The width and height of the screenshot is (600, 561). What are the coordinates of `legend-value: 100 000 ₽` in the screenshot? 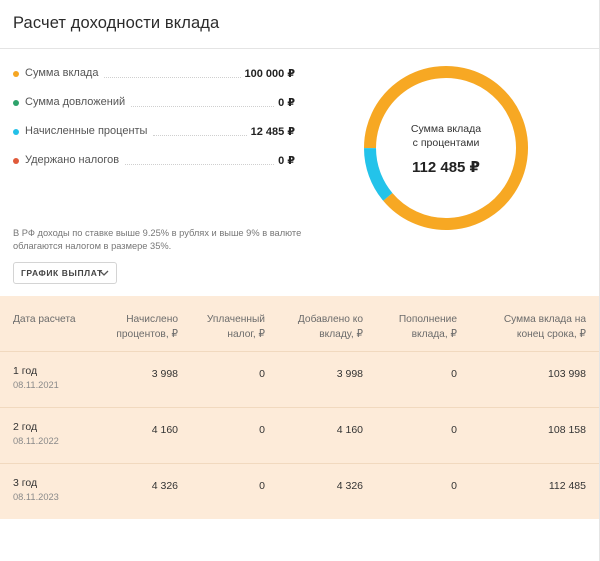 It's located at (269, 74).